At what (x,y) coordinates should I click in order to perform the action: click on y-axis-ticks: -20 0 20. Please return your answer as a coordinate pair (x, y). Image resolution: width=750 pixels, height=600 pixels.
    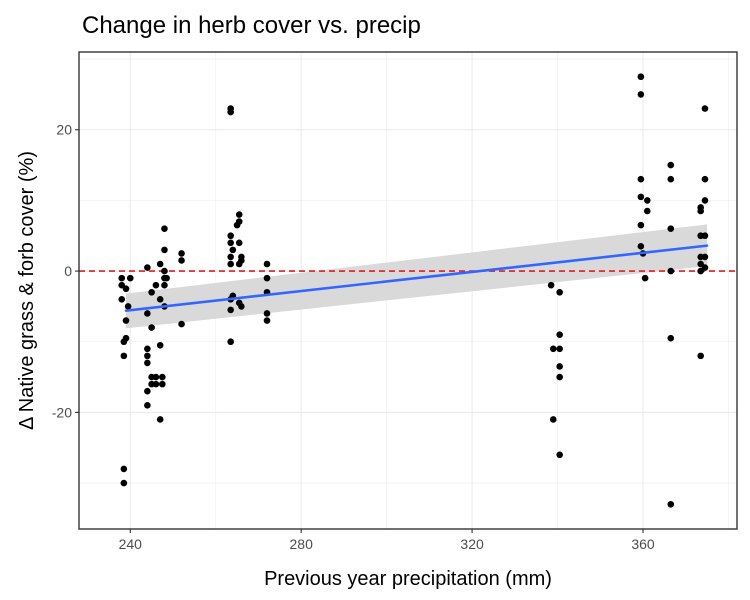
    Looking at the image, I should click on (65, 271).